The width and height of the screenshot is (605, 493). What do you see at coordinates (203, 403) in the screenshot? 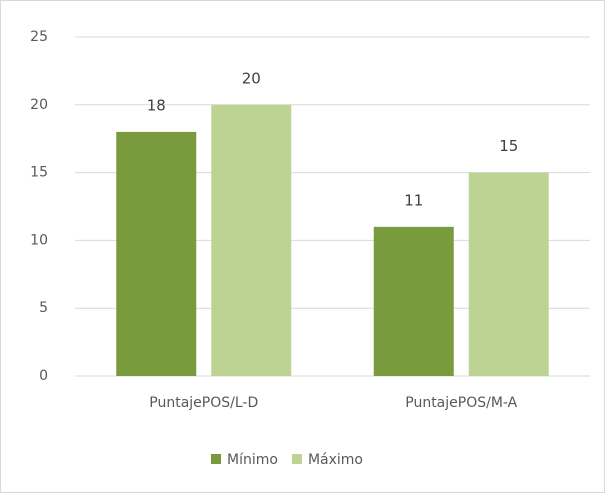
I see `x-tick-label: PuntajePOS/L-D` at bounding box center [203, 403].